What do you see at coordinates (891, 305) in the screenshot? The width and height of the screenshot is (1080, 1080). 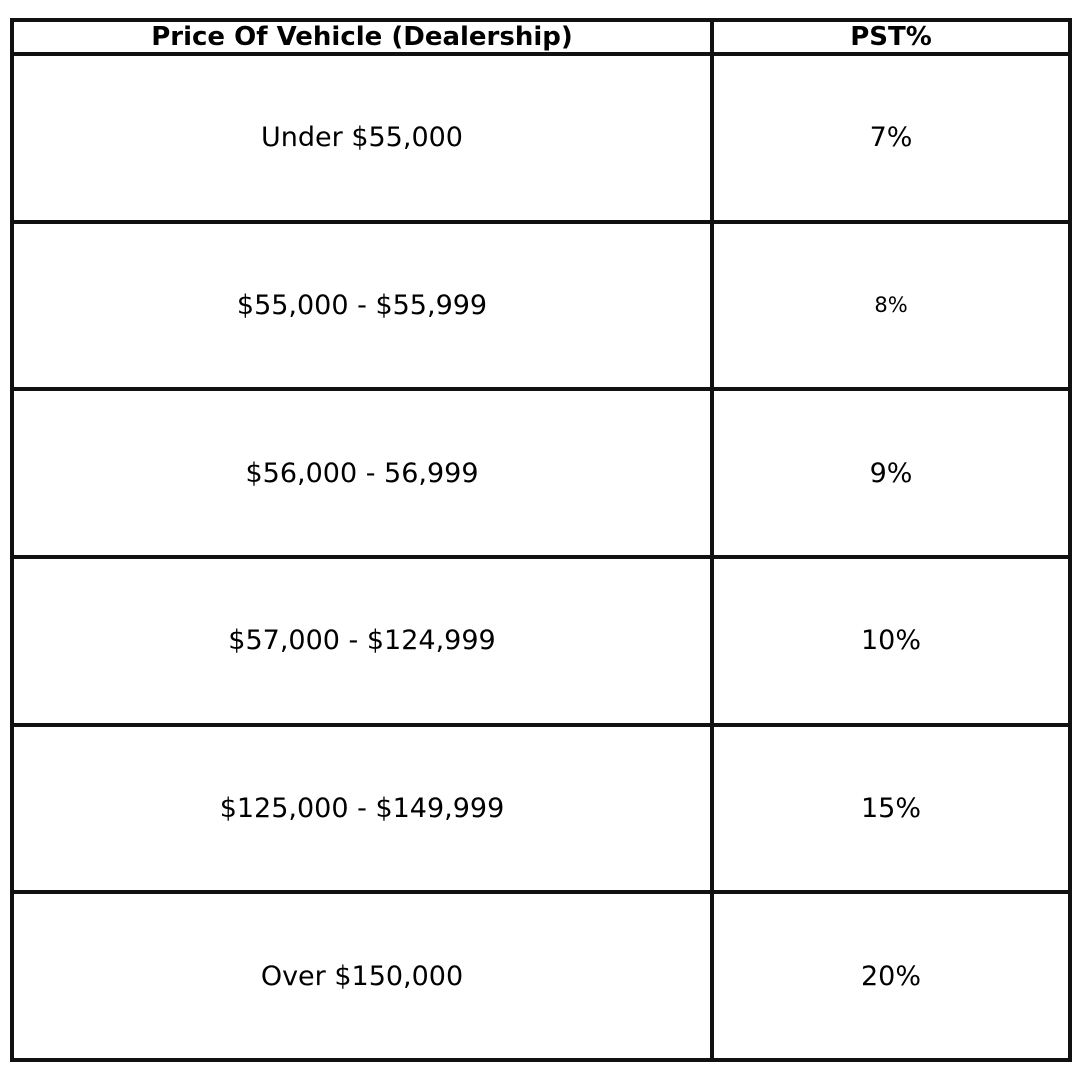 I see `pst-cell: 8%` at bounding box center [891, 305].